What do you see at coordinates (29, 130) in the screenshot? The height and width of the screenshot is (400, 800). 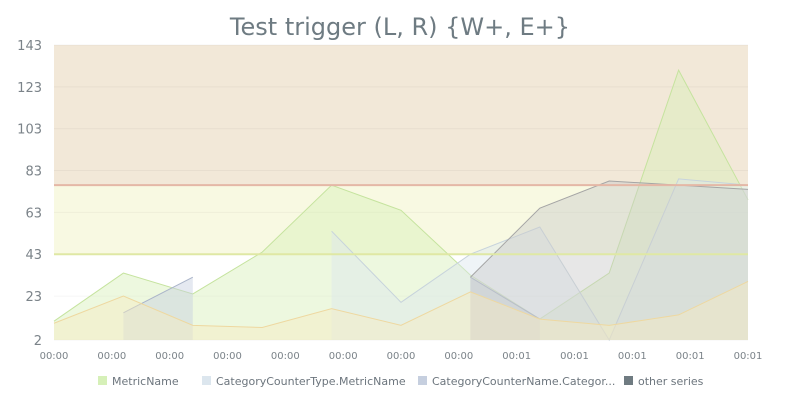 I see `y-tick-label: 103` at bounding box center [29, 130].